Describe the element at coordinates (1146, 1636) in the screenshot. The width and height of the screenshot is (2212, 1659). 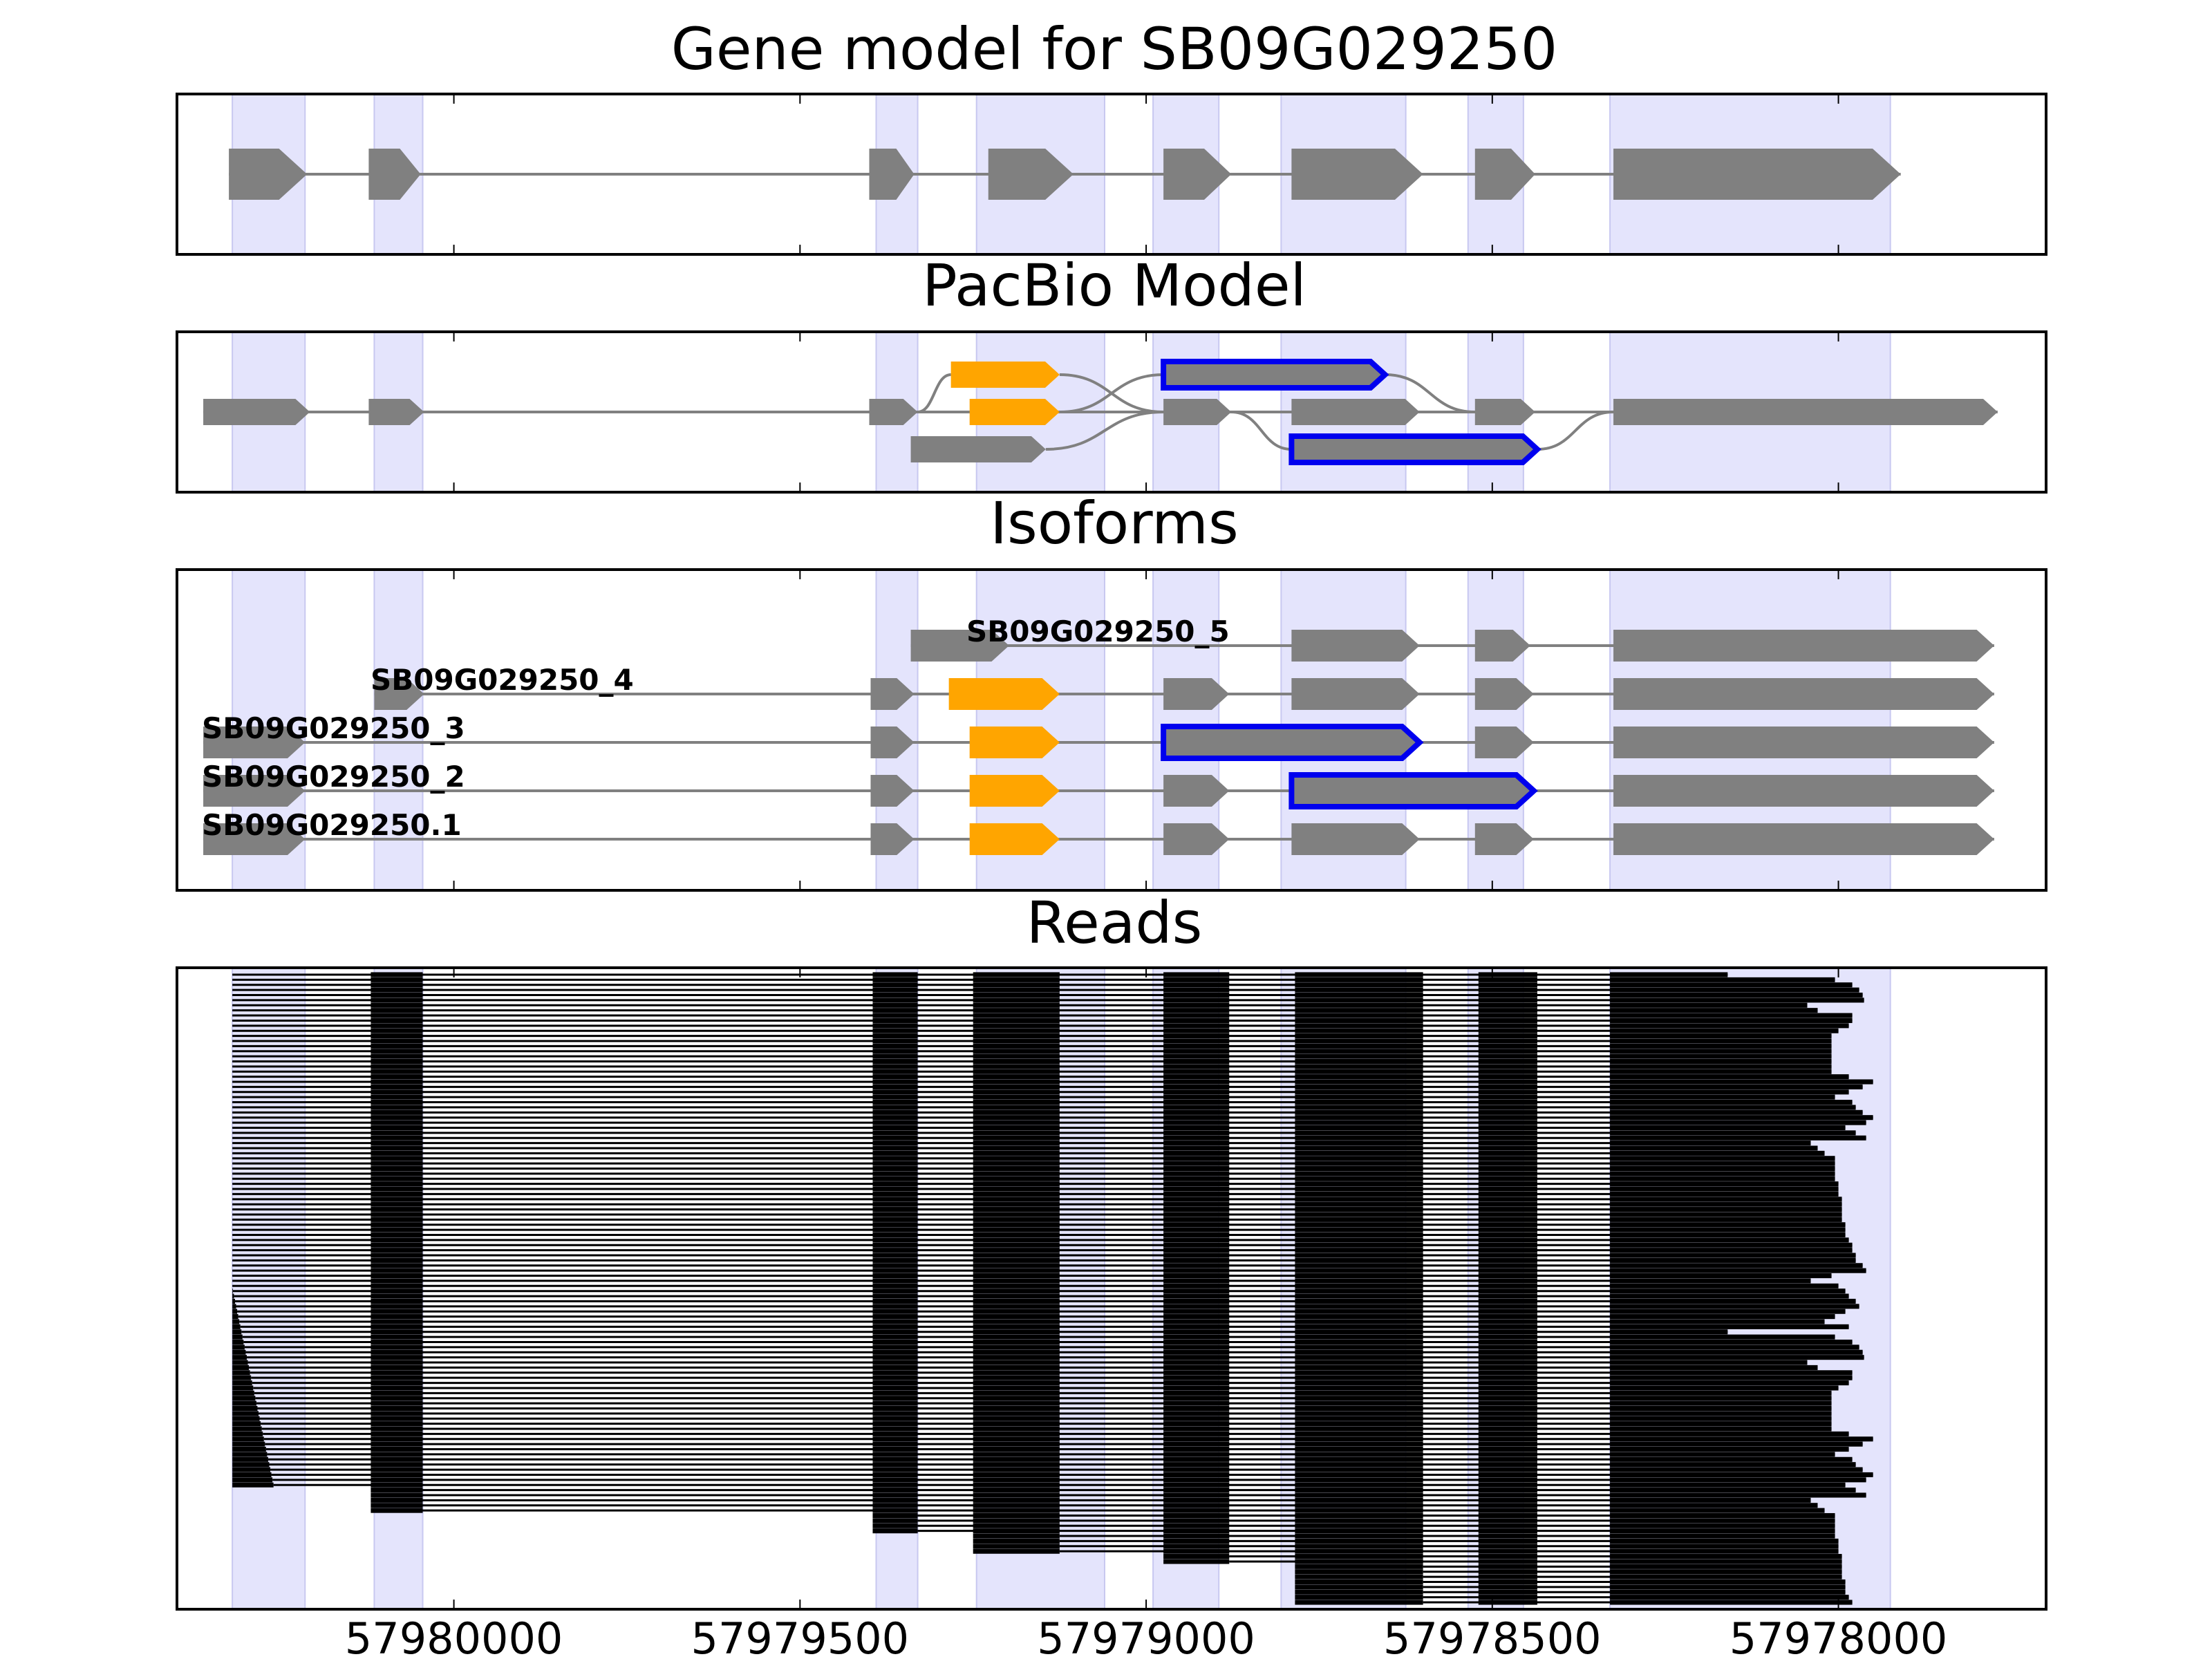
I see `x-tick-label: 57979000` at that location.